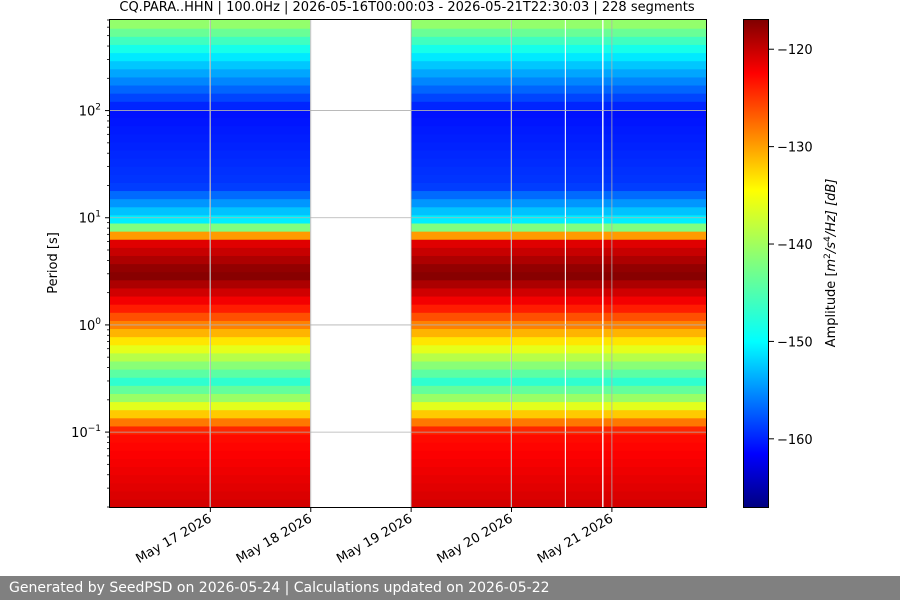 Image resolution: width=900 pixels, height=600 pixels. What do you see at coordinates (795, 245) in the screenshot?
I see `colorbar-tick-label: −140` at bounding box center [795, 245].